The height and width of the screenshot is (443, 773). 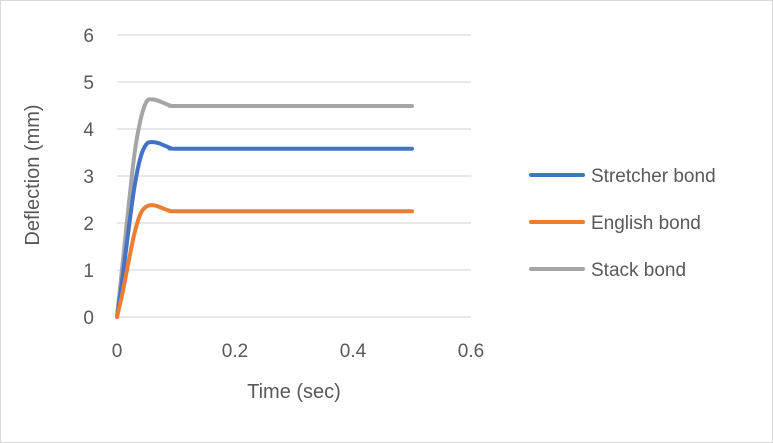 I want to click on series-line-english-bond, so click(x=264, y=261).